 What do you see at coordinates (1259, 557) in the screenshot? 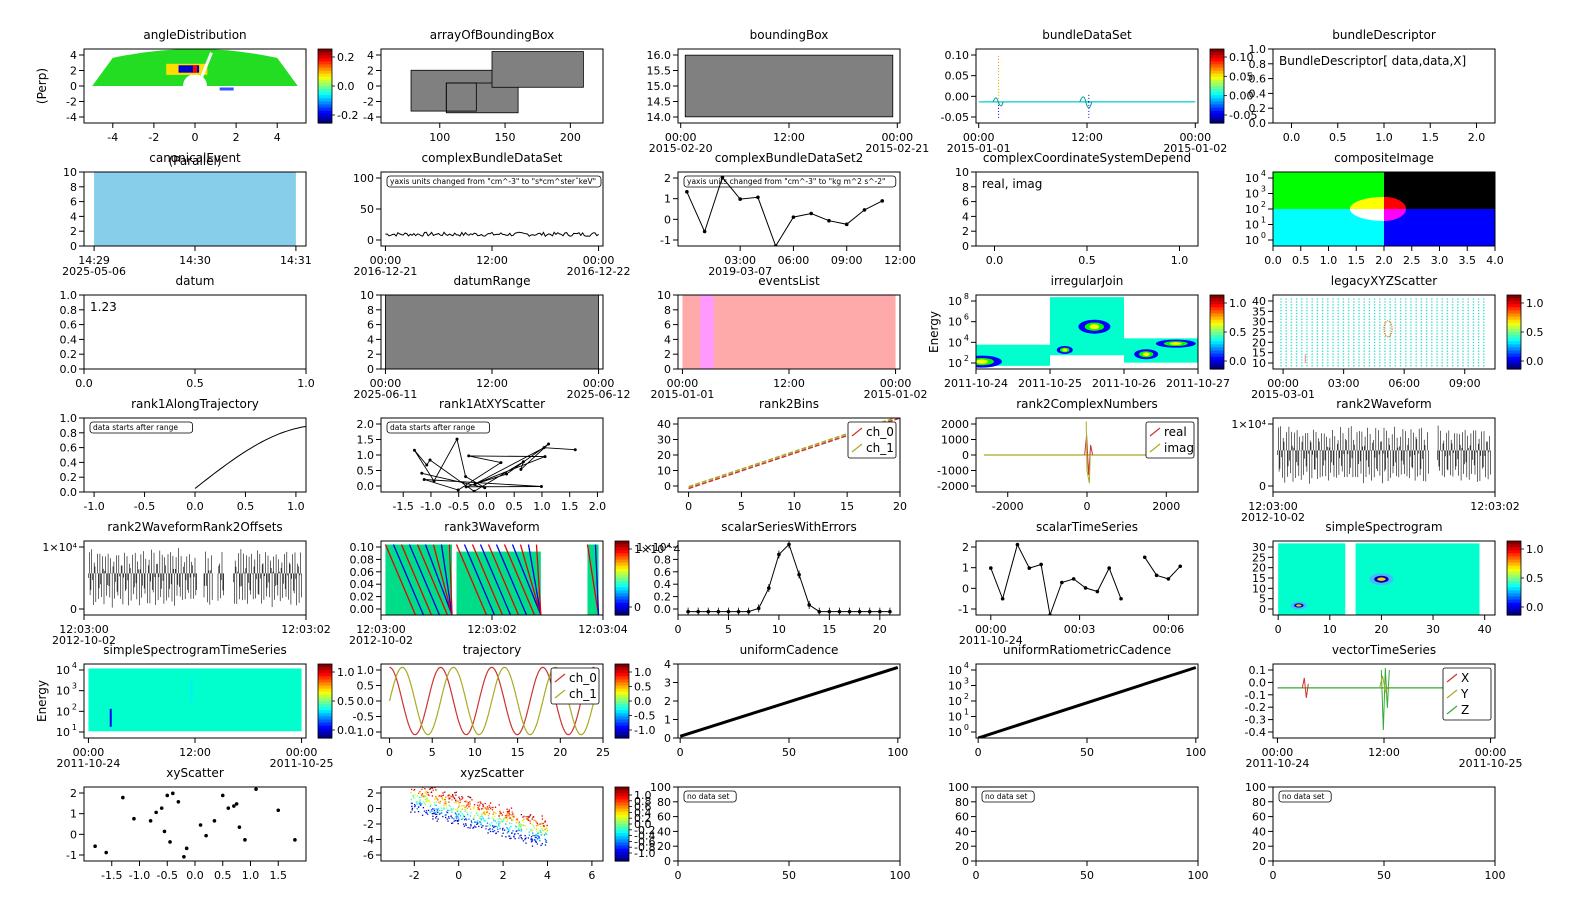
I see `y-tick-label: 25` at bounding box center [1259, 557].